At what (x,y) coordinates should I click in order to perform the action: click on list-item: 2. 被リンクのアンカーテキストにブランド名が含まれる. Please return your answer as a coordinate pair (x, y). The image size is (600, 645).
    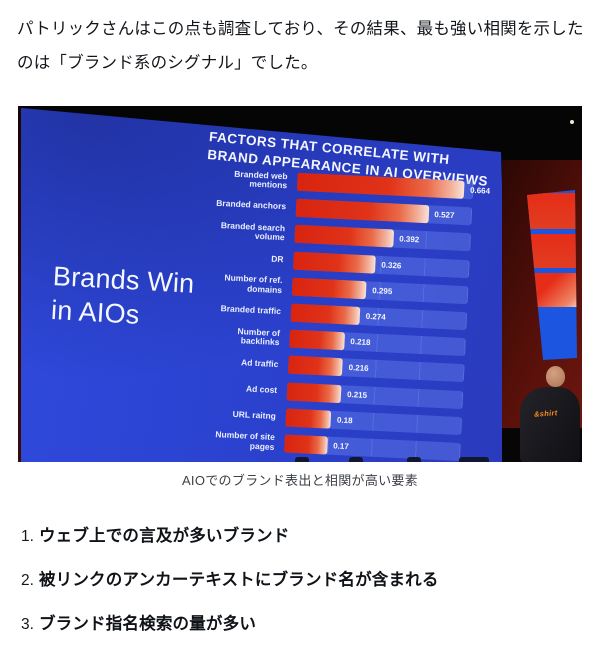
    Looking at the image, I should click on (301, 588).